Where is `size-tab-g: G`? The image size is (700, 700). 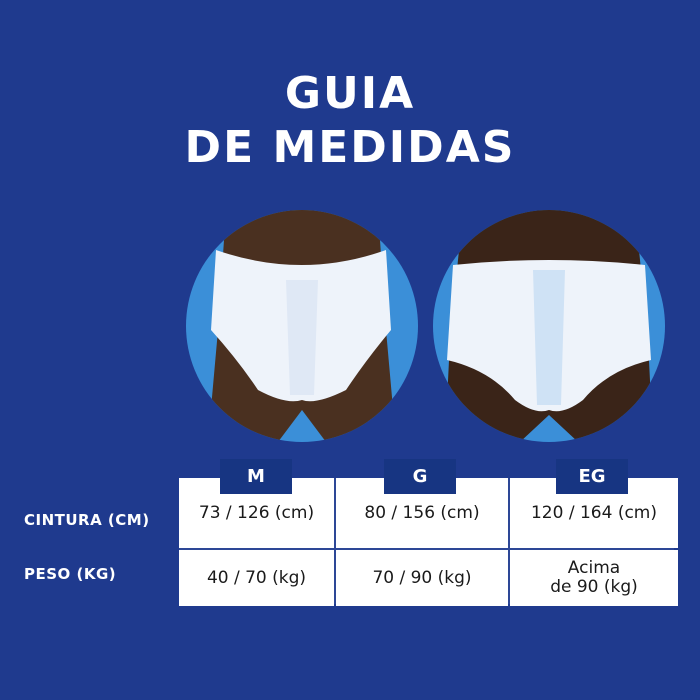
size-tab-g: G is located at coordinates (420, 476).